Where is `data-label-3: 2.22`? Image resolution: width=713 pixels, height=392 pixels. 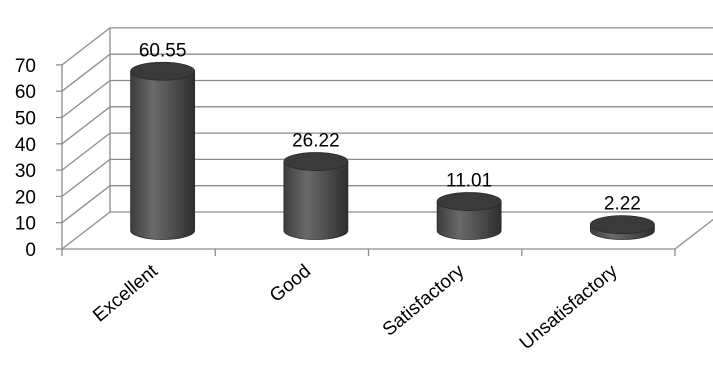 data-label-3: 2.22 is located at coordinates (622, 204).